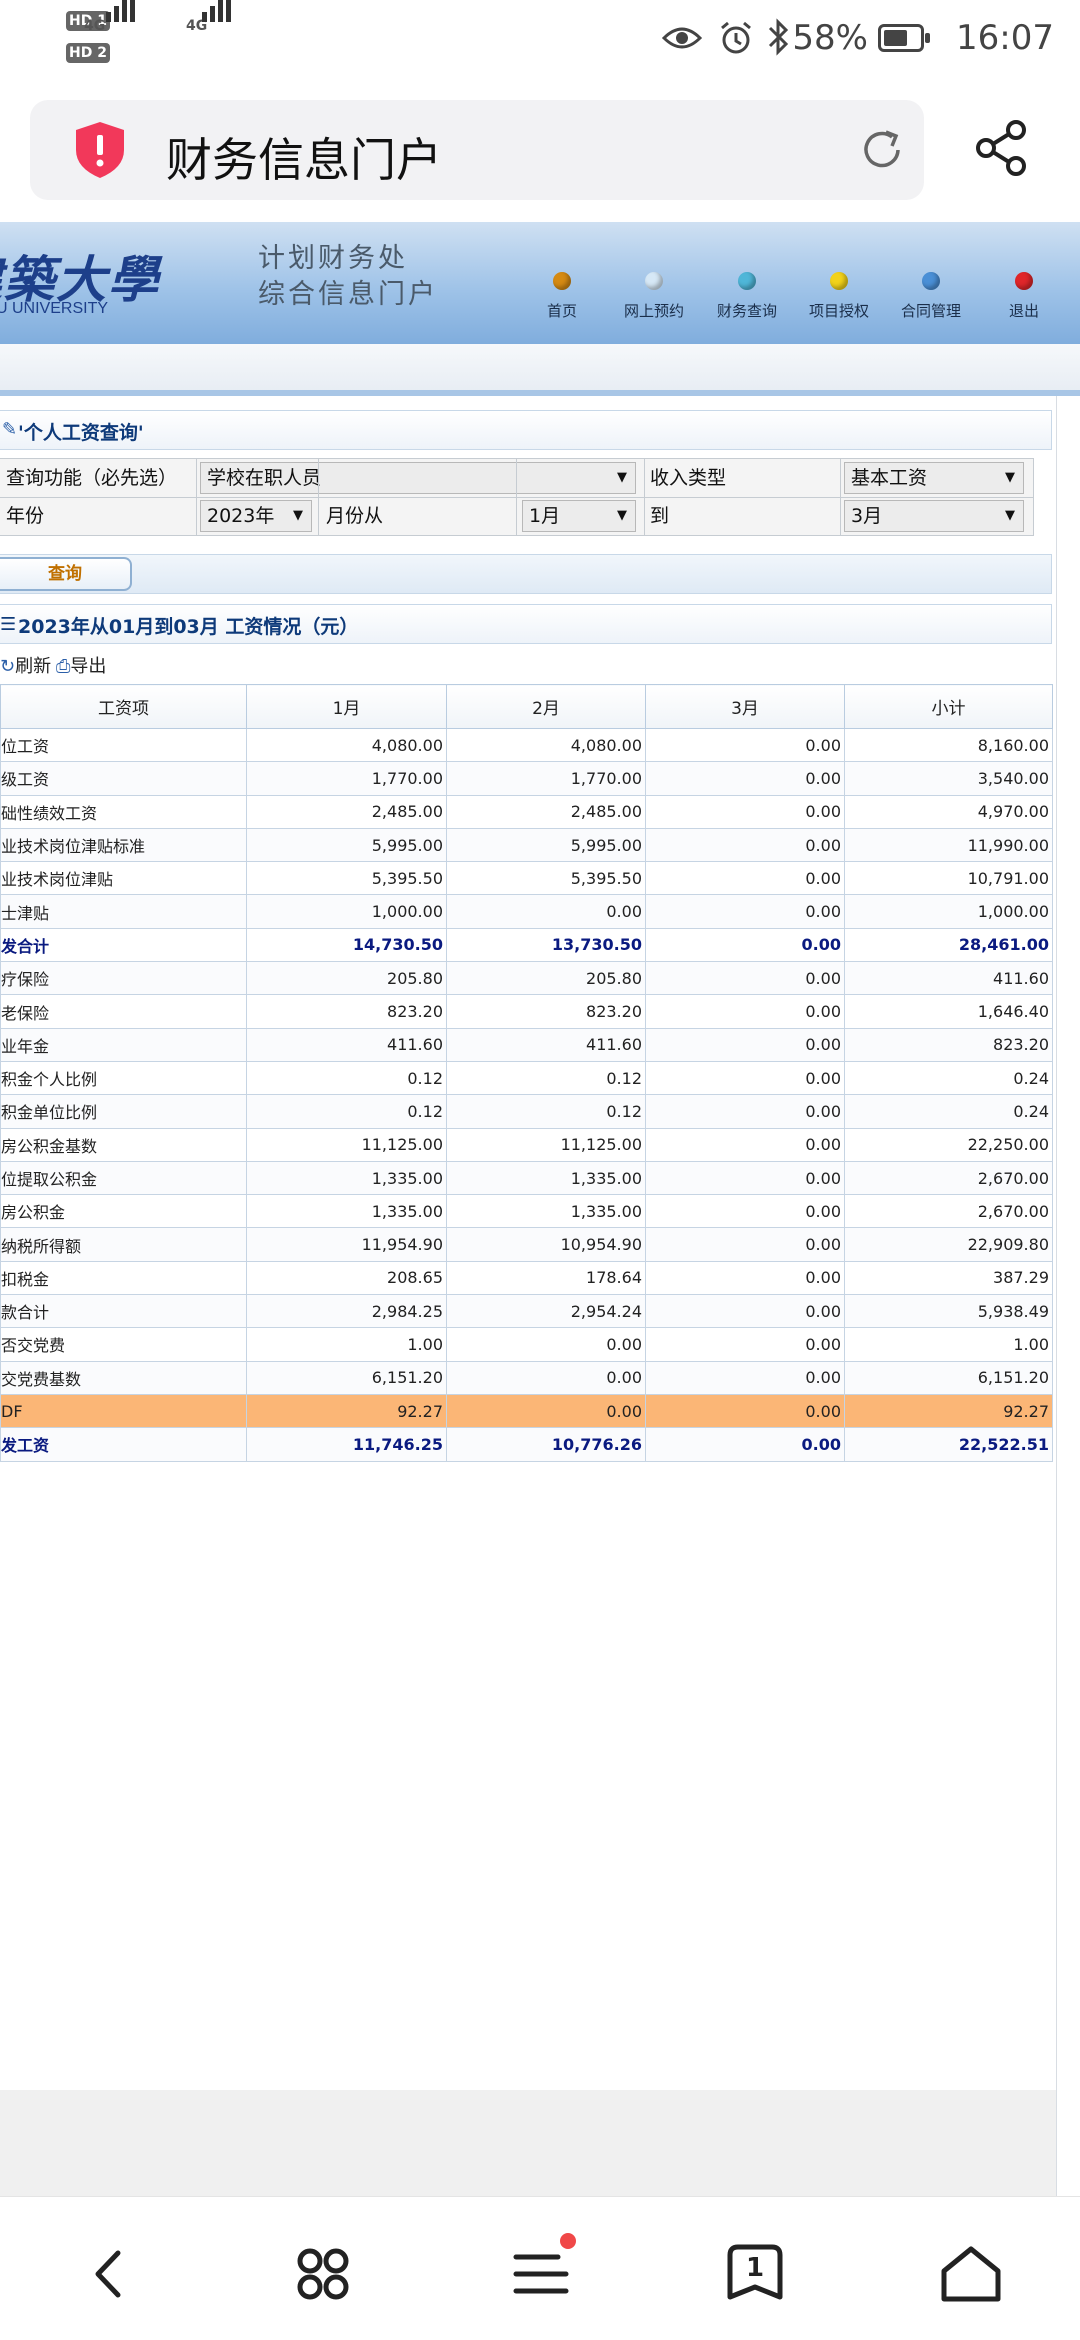  I want to click on hd1-indicator: HD 1, so click(90, 21).